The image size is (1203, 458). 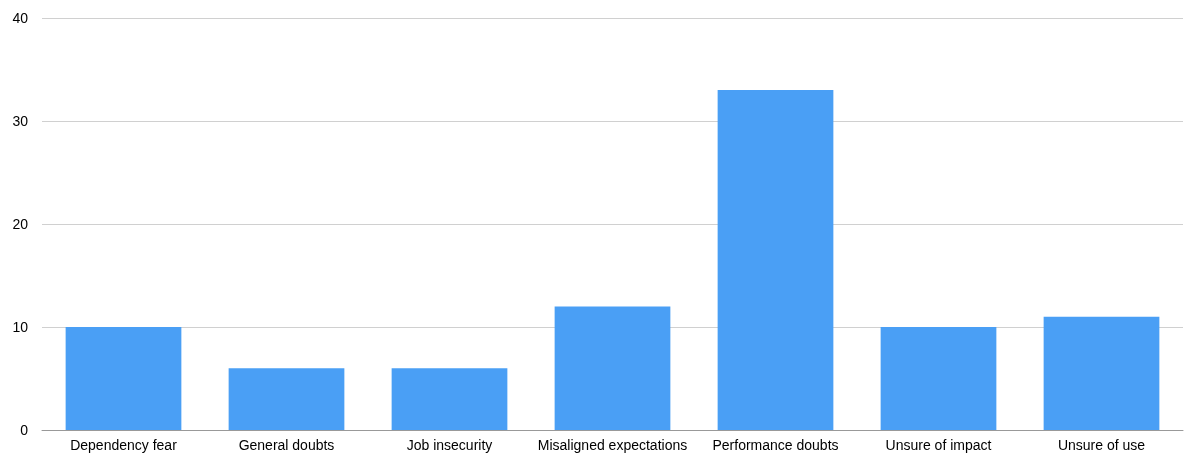 What do you see at coordinates (24, 430) in the screenshot?
I see `y-tick-label: 0` at bounding box center [24, 430].